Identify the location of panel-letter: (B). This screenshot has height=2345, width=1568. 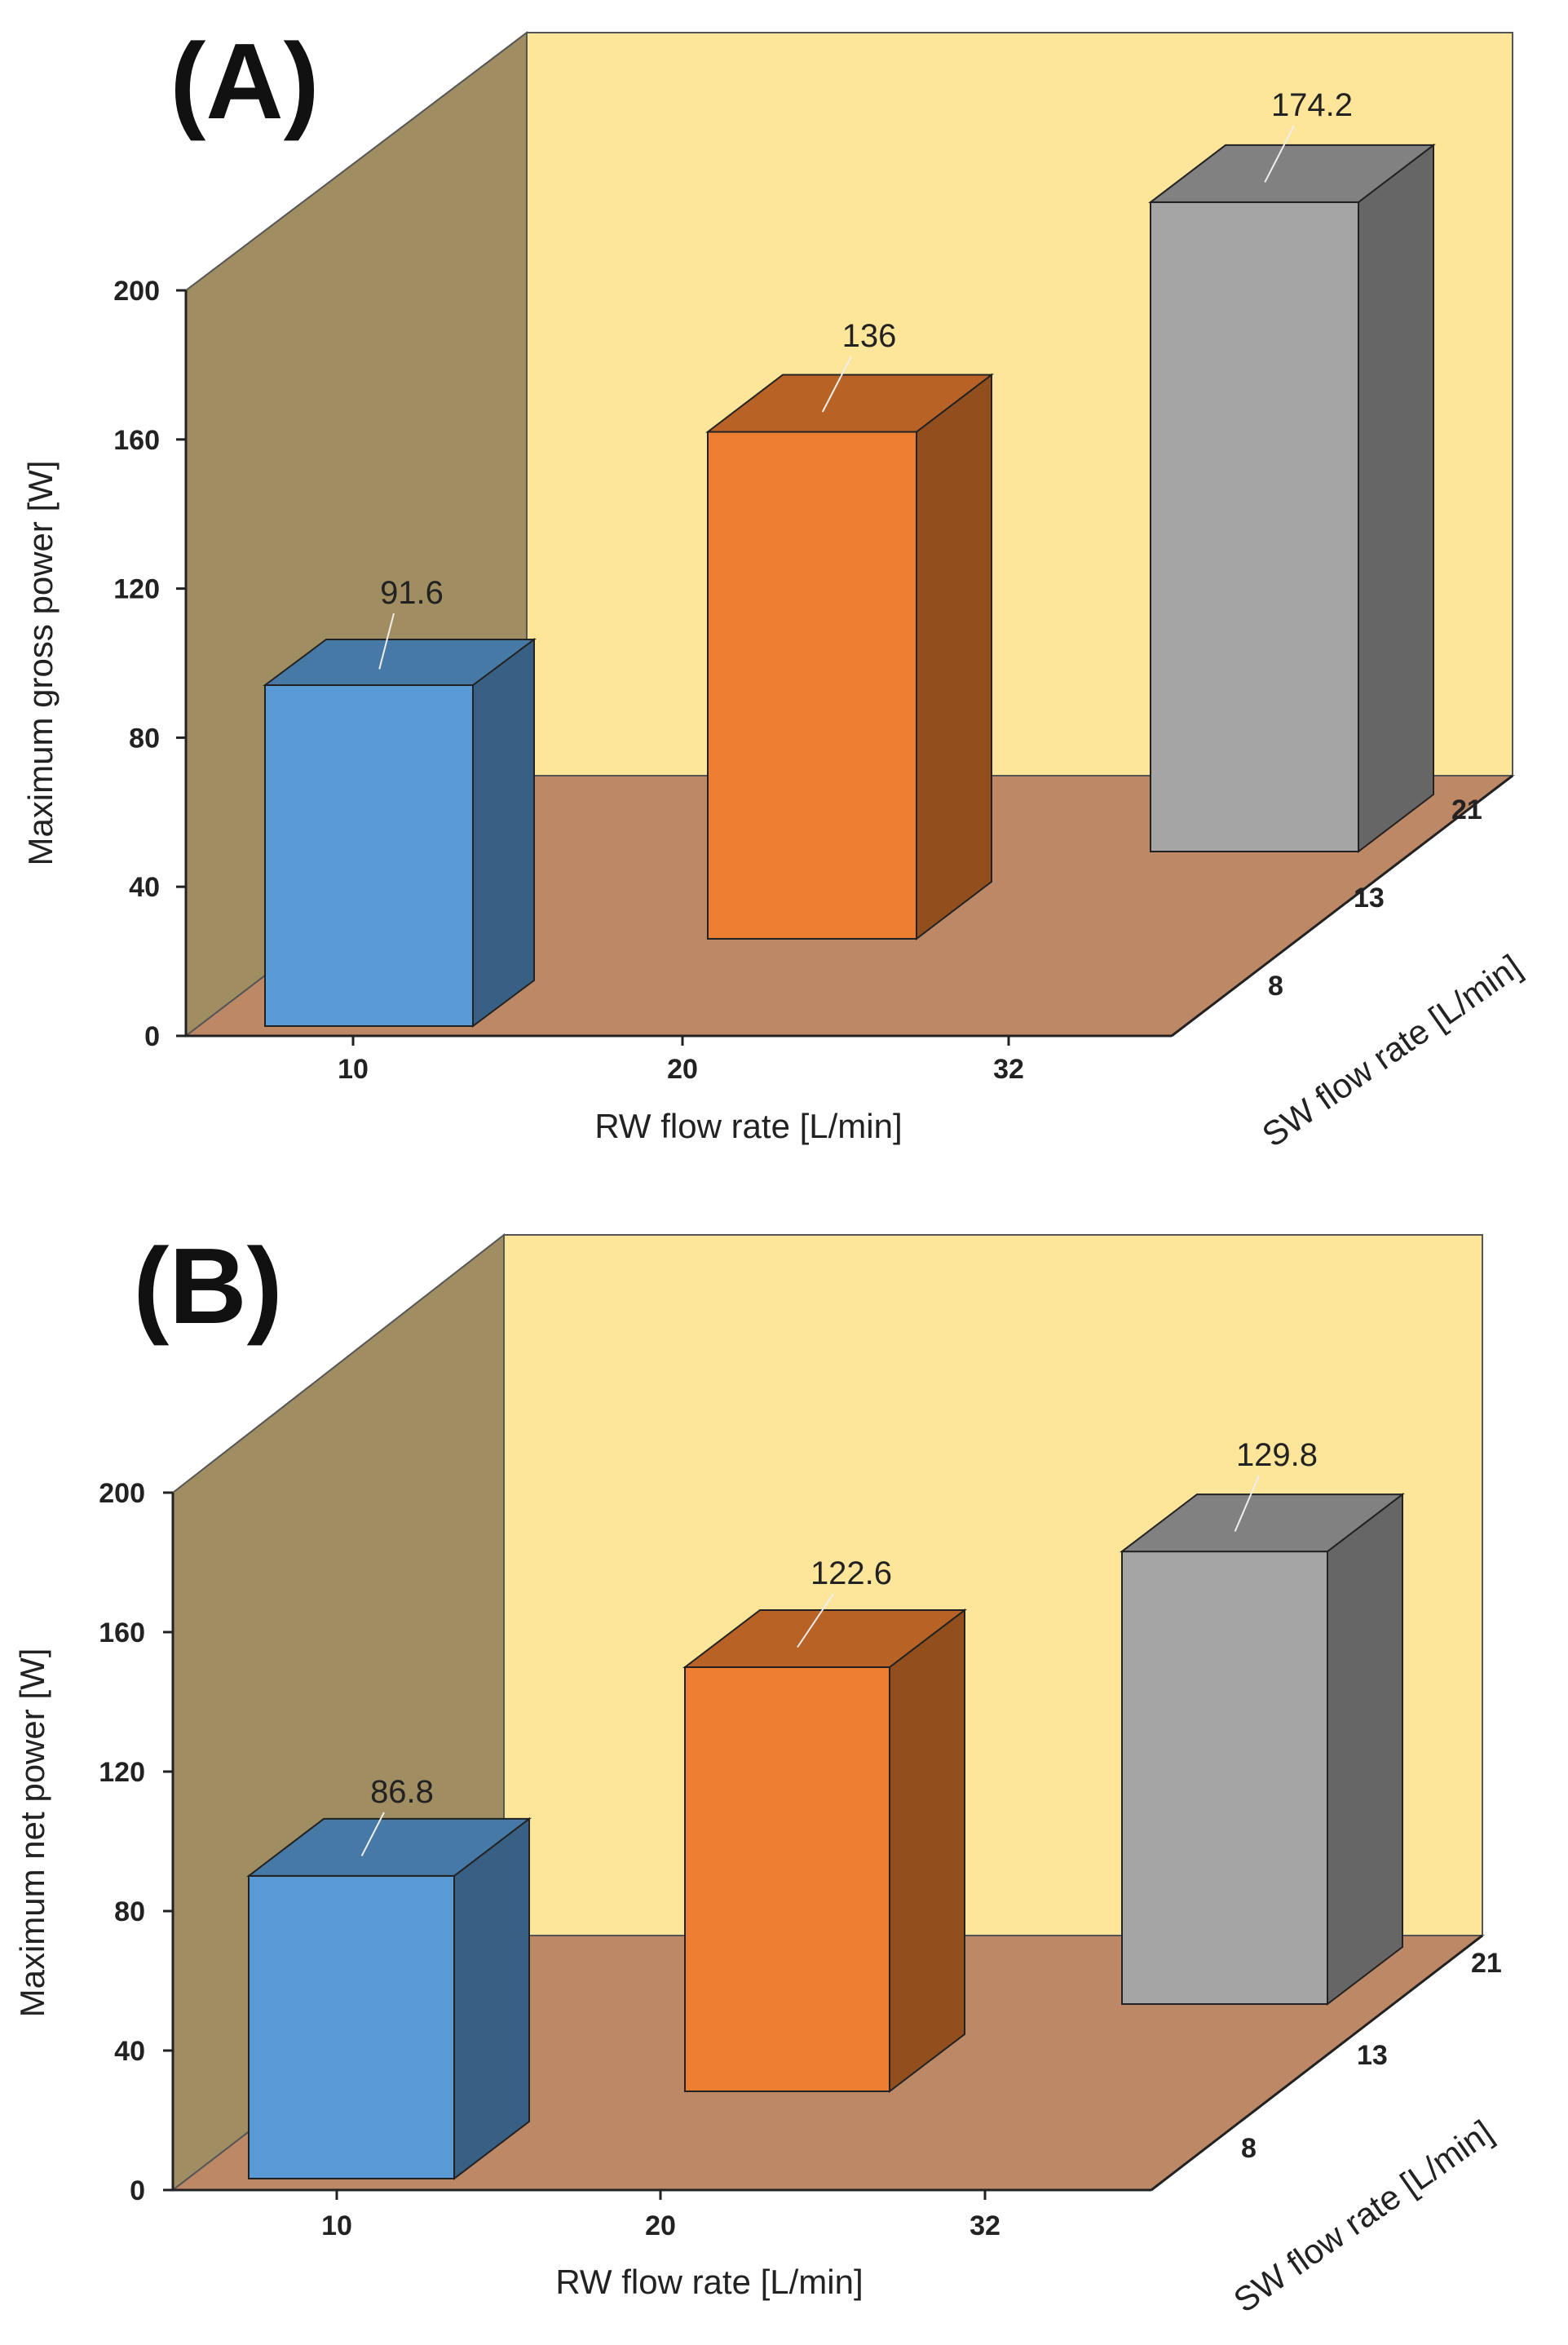
(207, 1286).